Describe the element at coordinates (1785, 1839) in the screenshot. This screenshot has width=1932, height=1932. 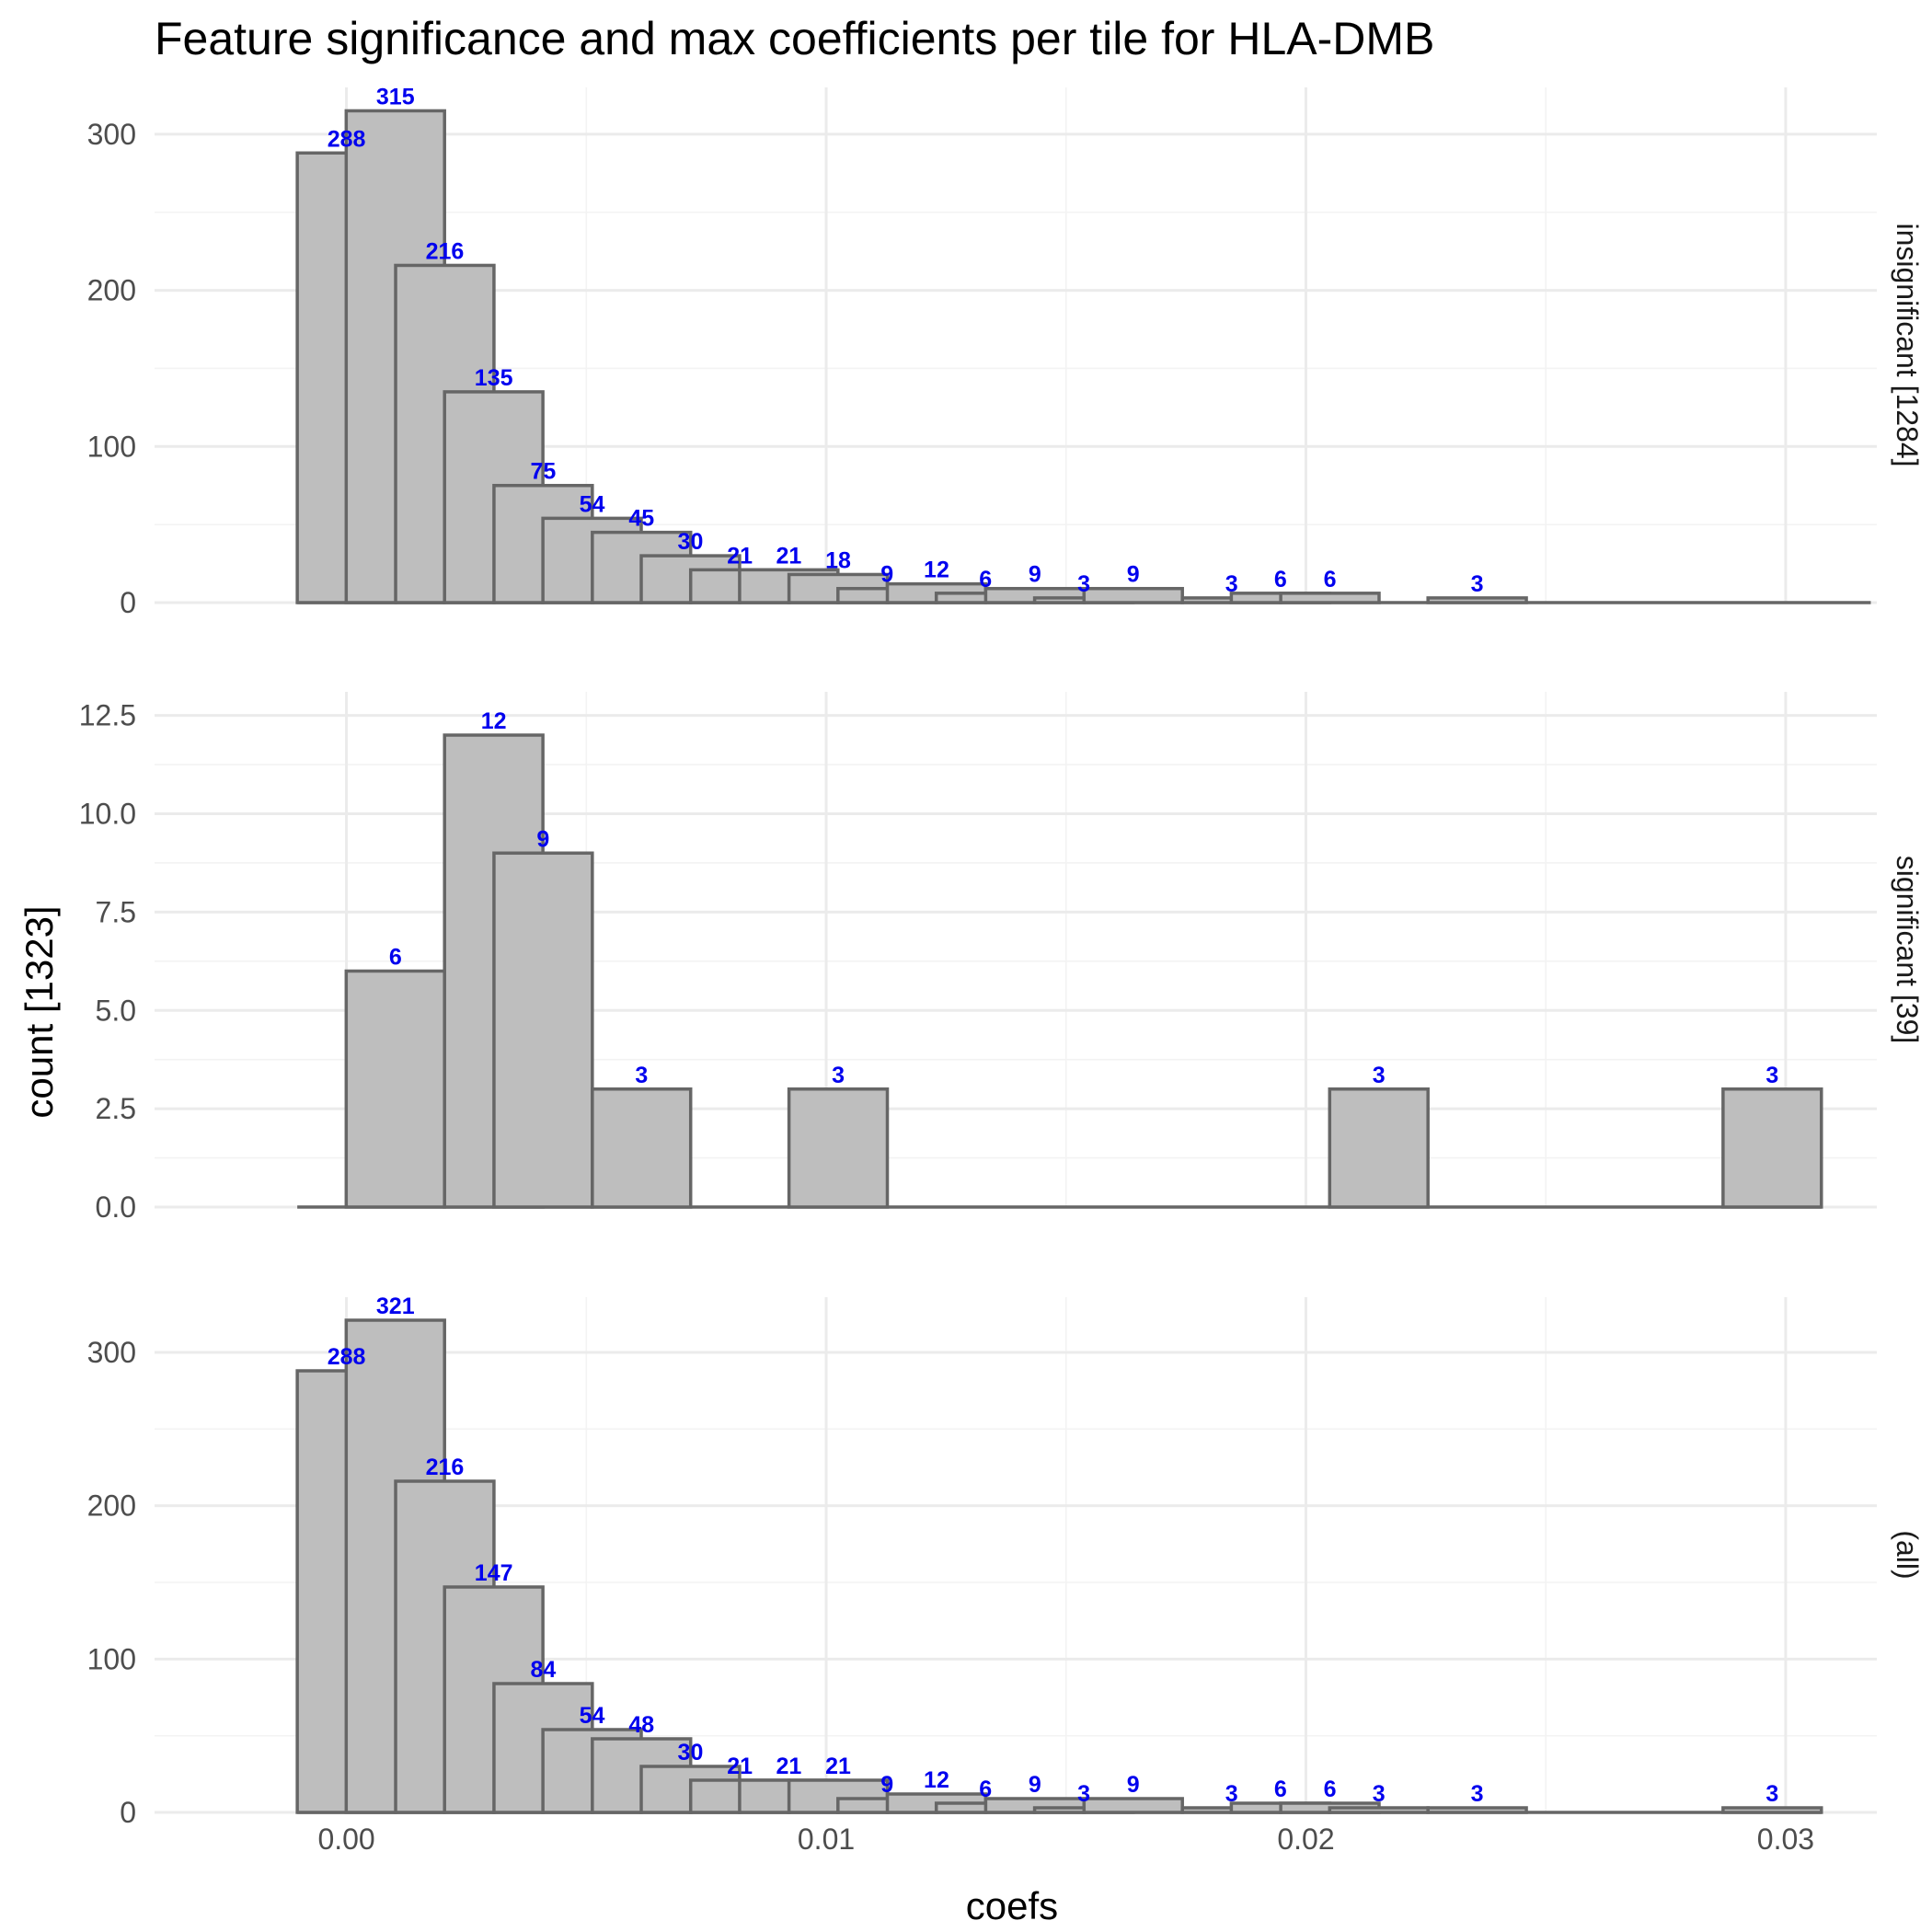
I see `x-tick-label: 0.03` at that location.